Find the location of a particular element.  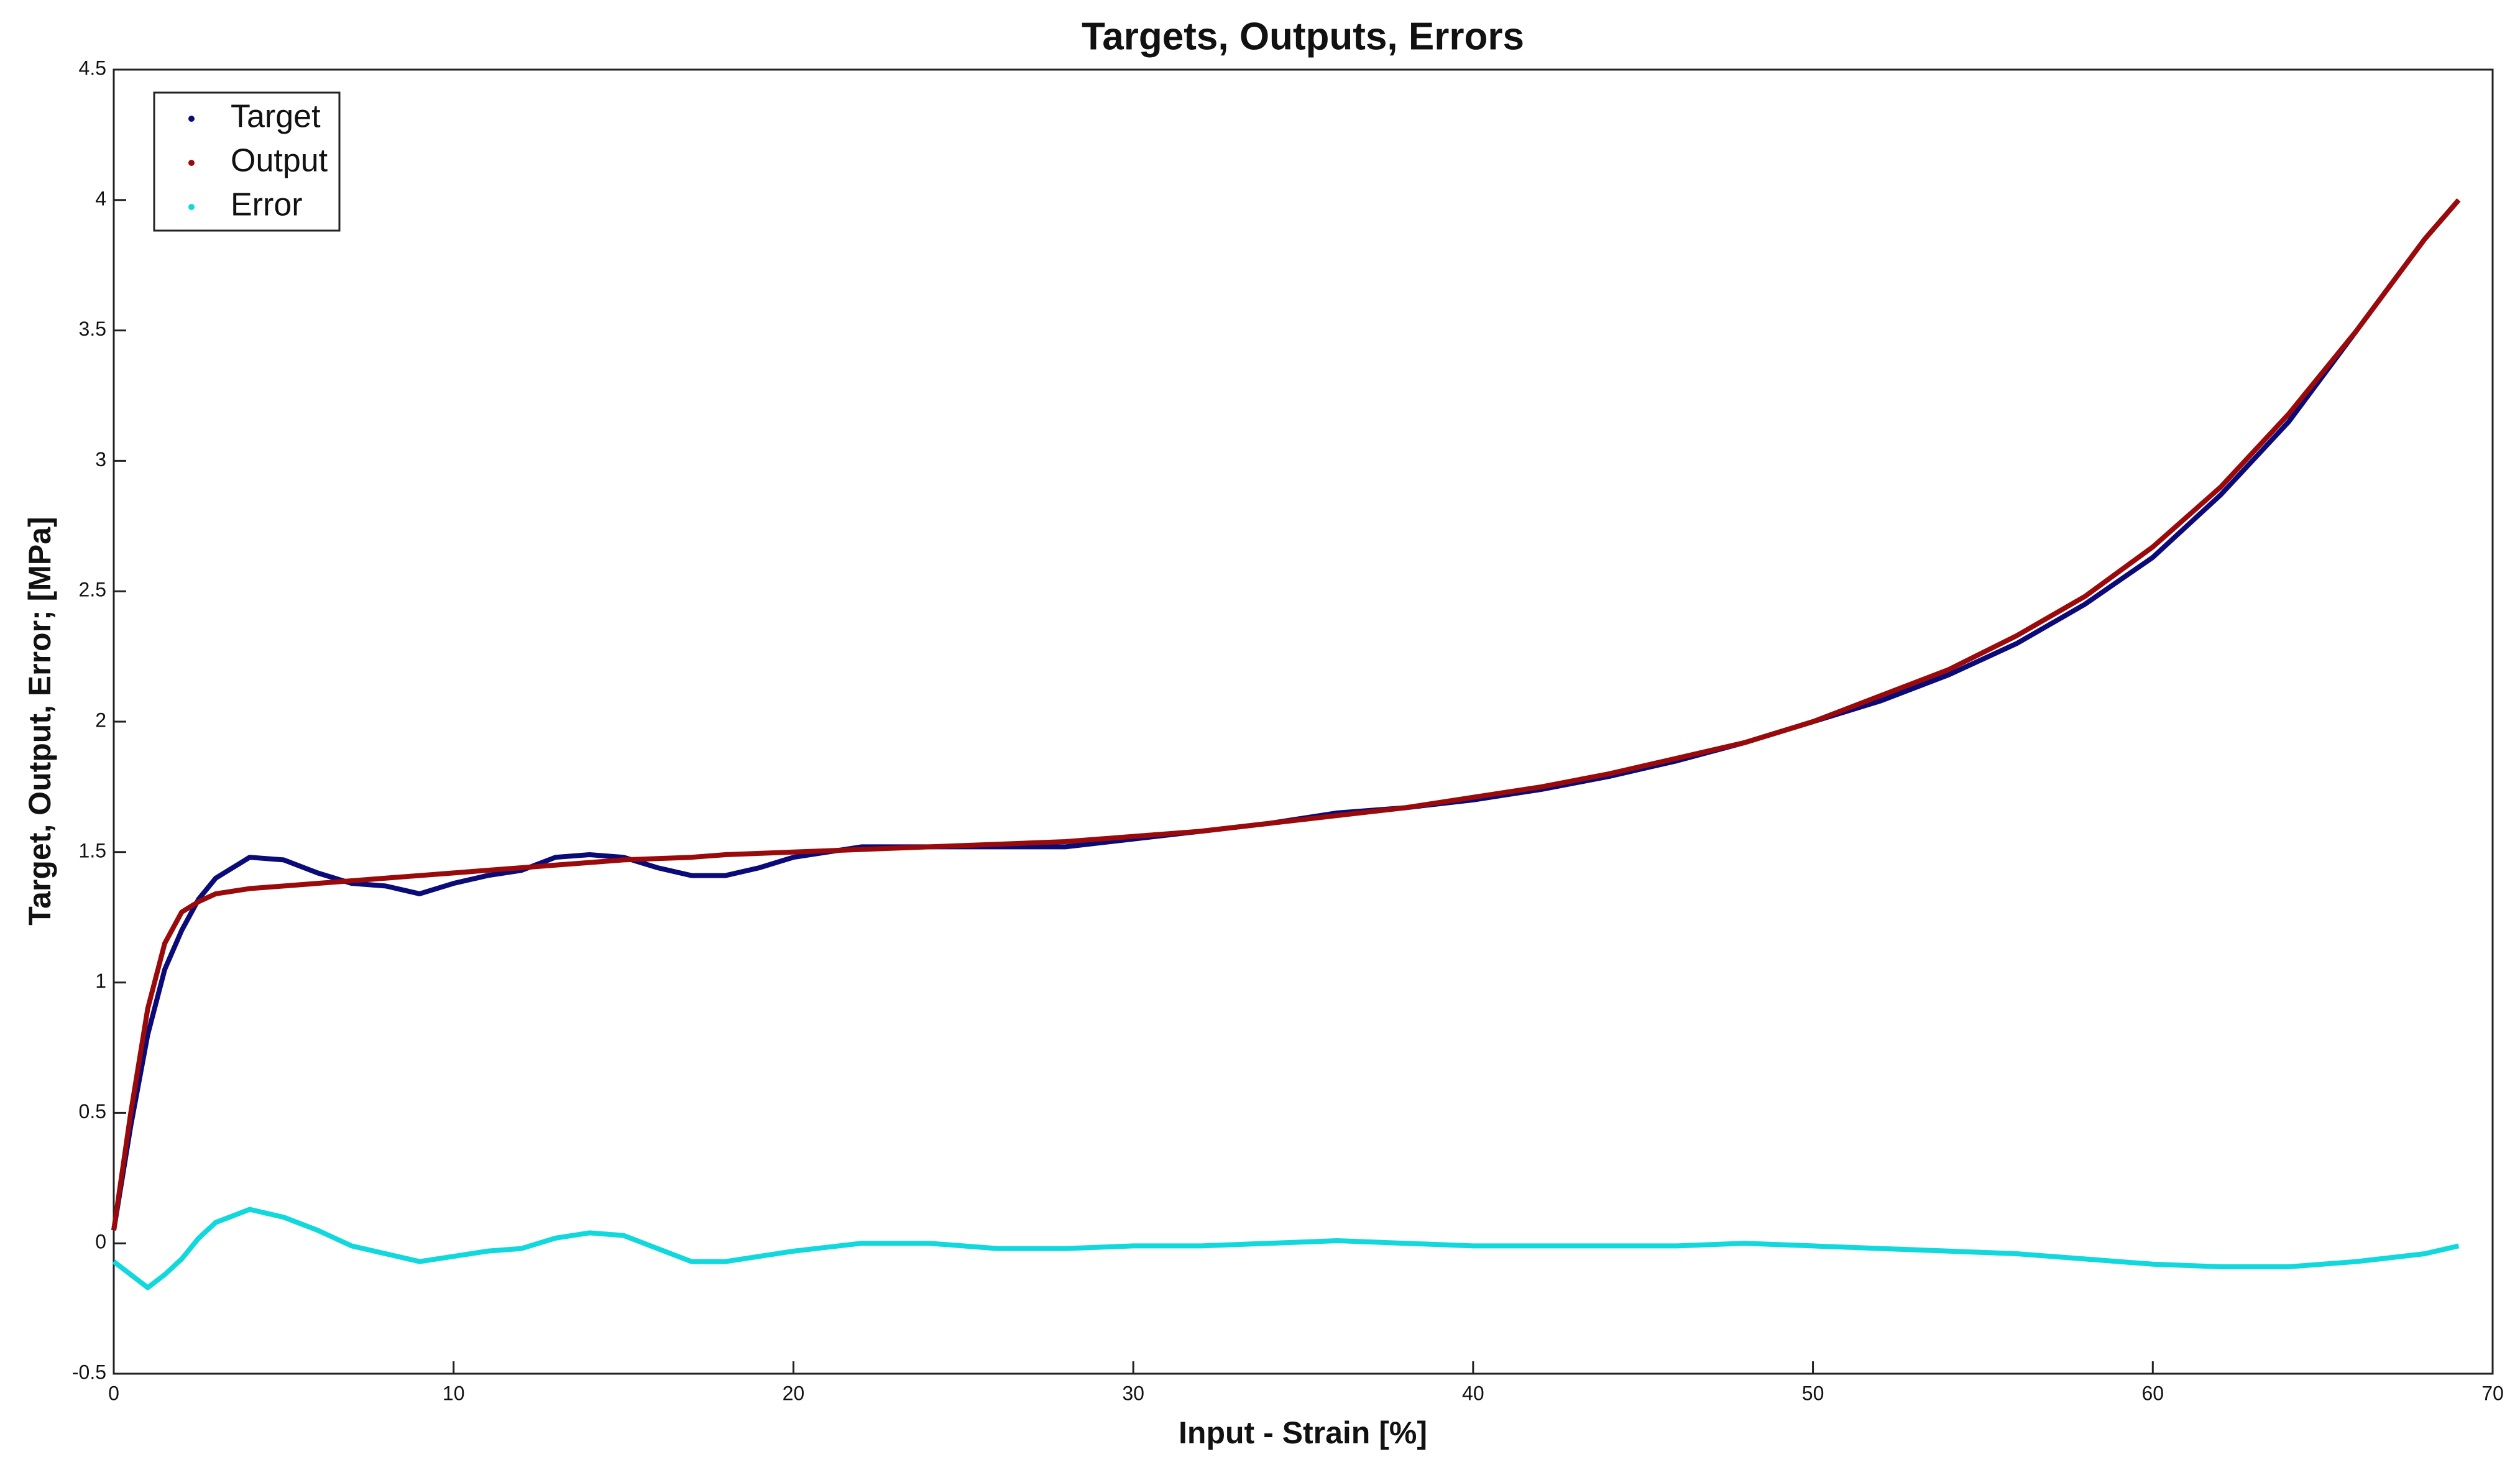

y-tick-label: 4 is located at coordinates (101, 198).